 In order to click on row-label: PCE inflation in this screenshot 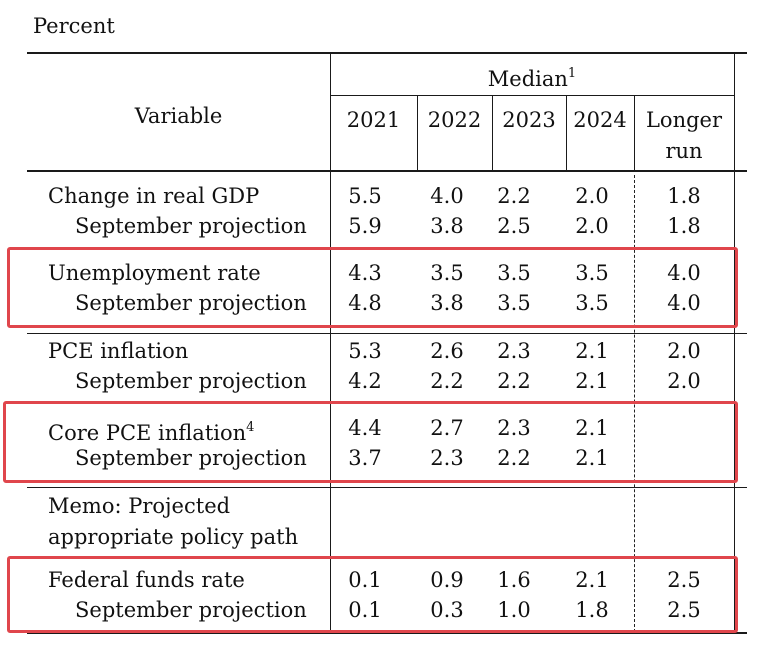, I will do `click(118, 351)`.